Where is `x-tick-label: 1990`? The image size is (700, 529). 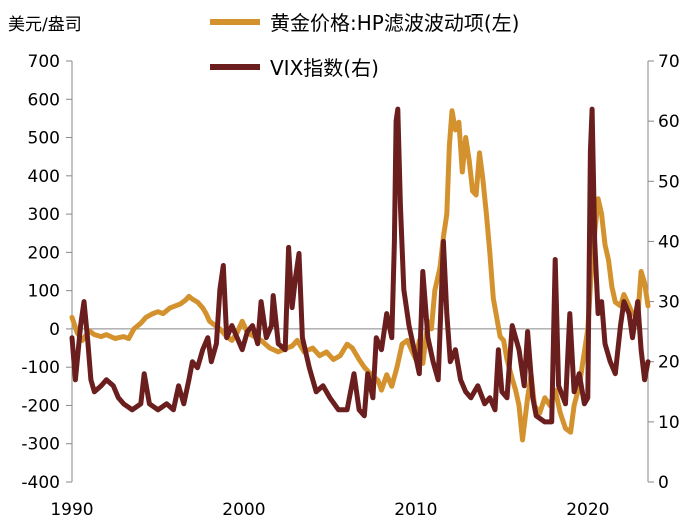
x-tick-label: 1990 is located at coordinates (71, 510).